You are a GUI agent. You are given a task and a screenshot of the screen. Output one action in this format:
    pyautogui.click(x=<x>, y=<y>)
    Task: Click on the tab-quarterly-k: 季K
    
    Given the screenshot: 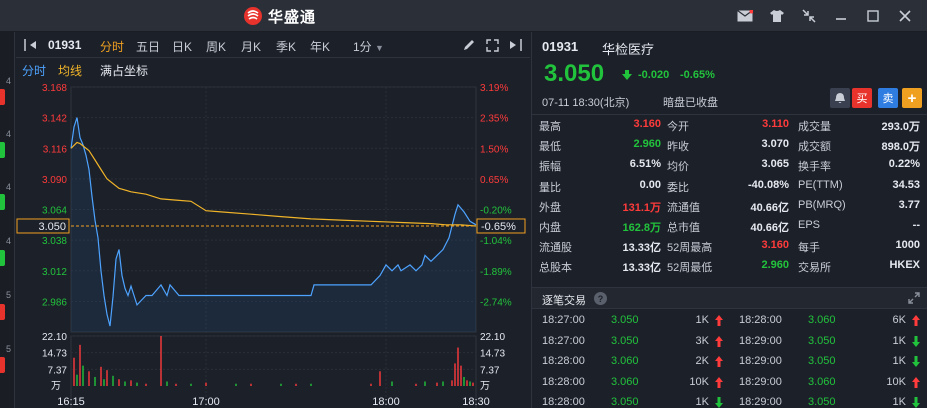 What is the action you would take?
    pyautogui.click(x=286, y=47)
    